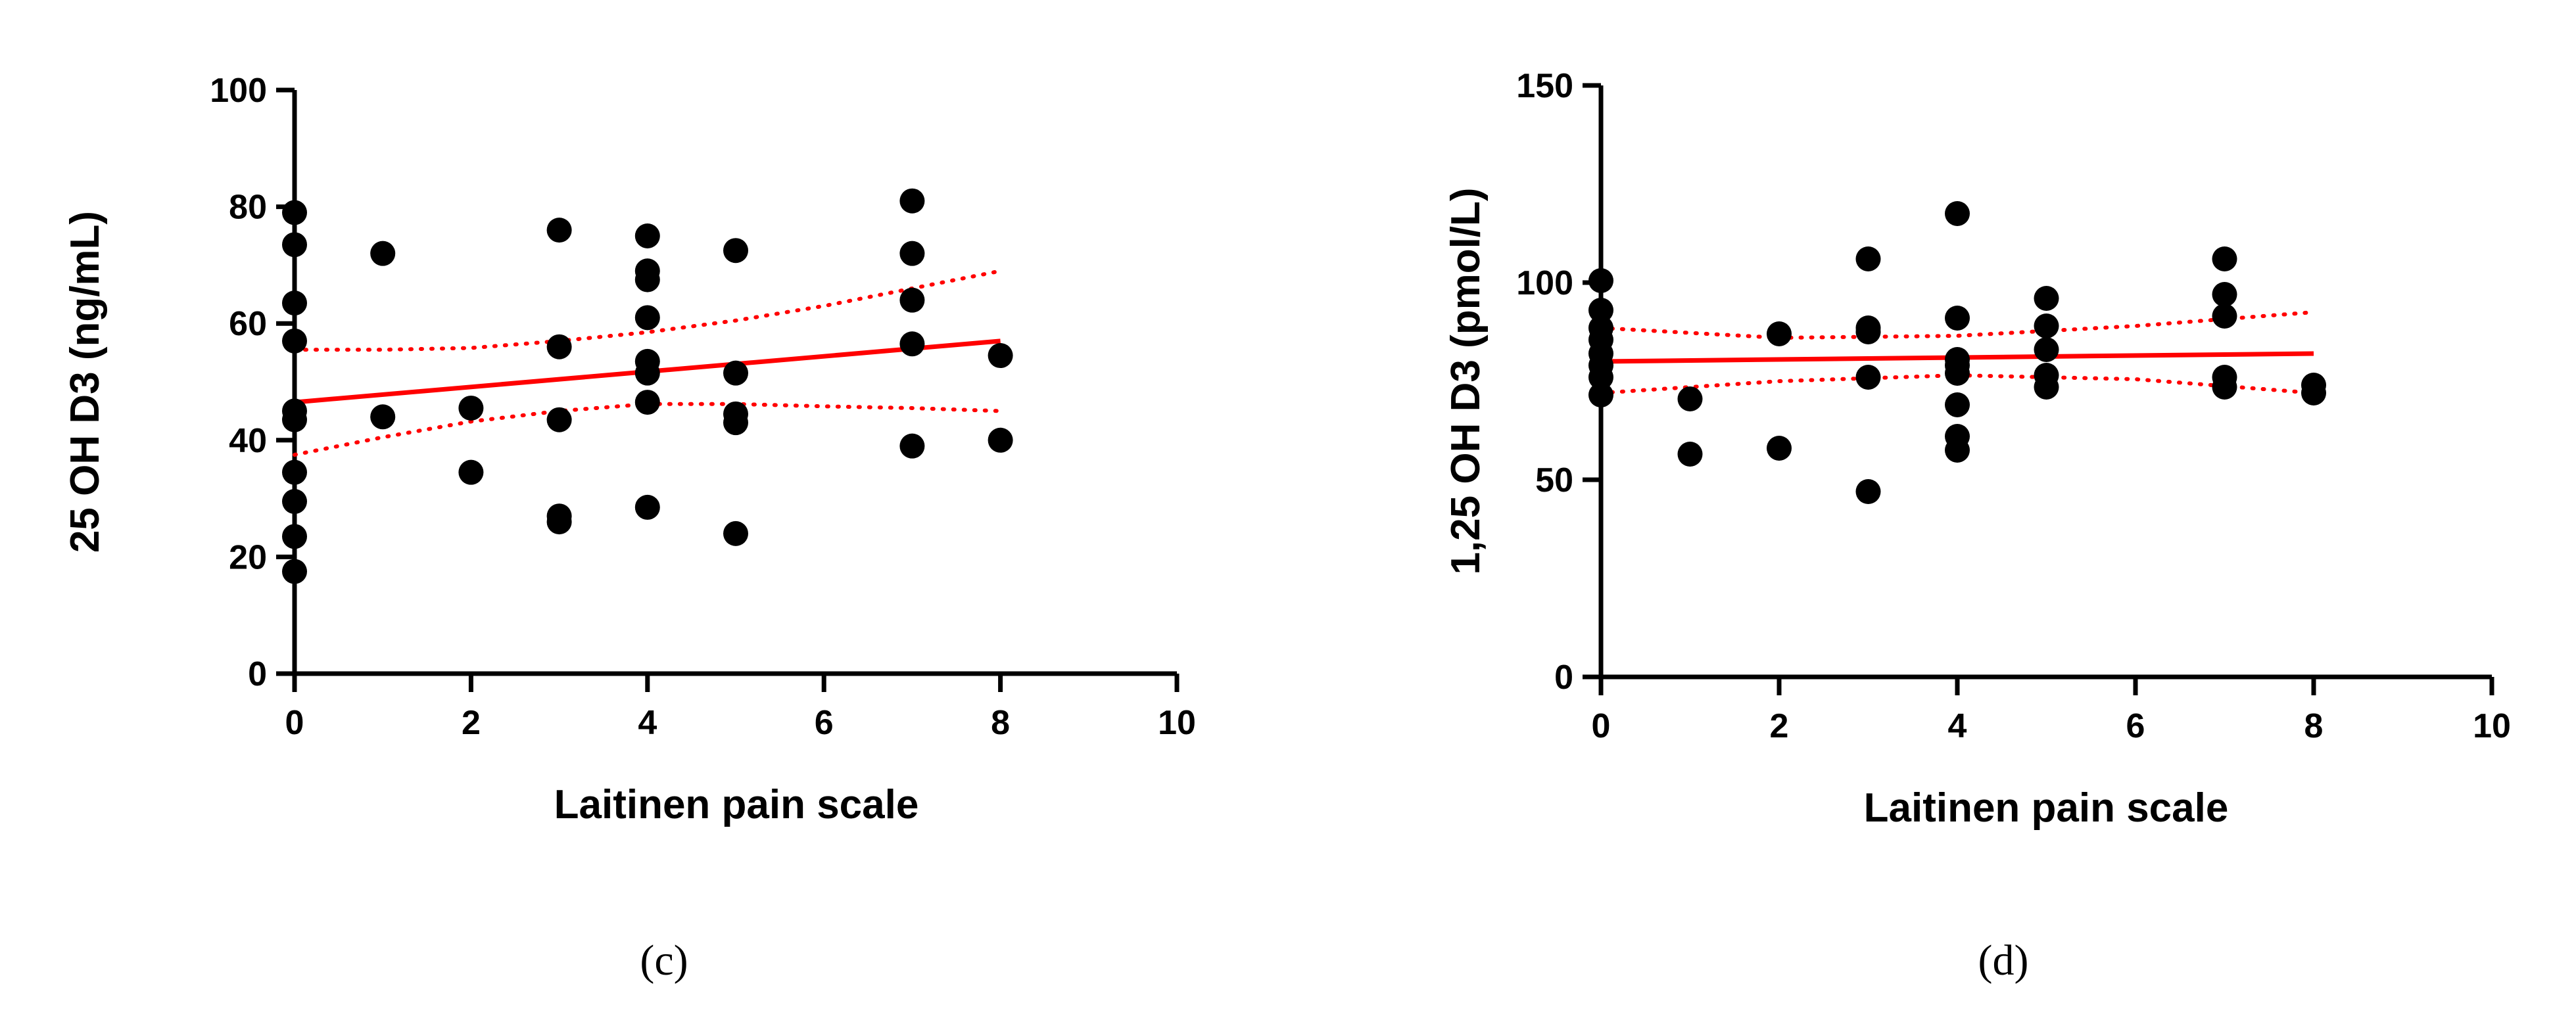  I want to click on panel-caption: (d), so click(2004, 960).